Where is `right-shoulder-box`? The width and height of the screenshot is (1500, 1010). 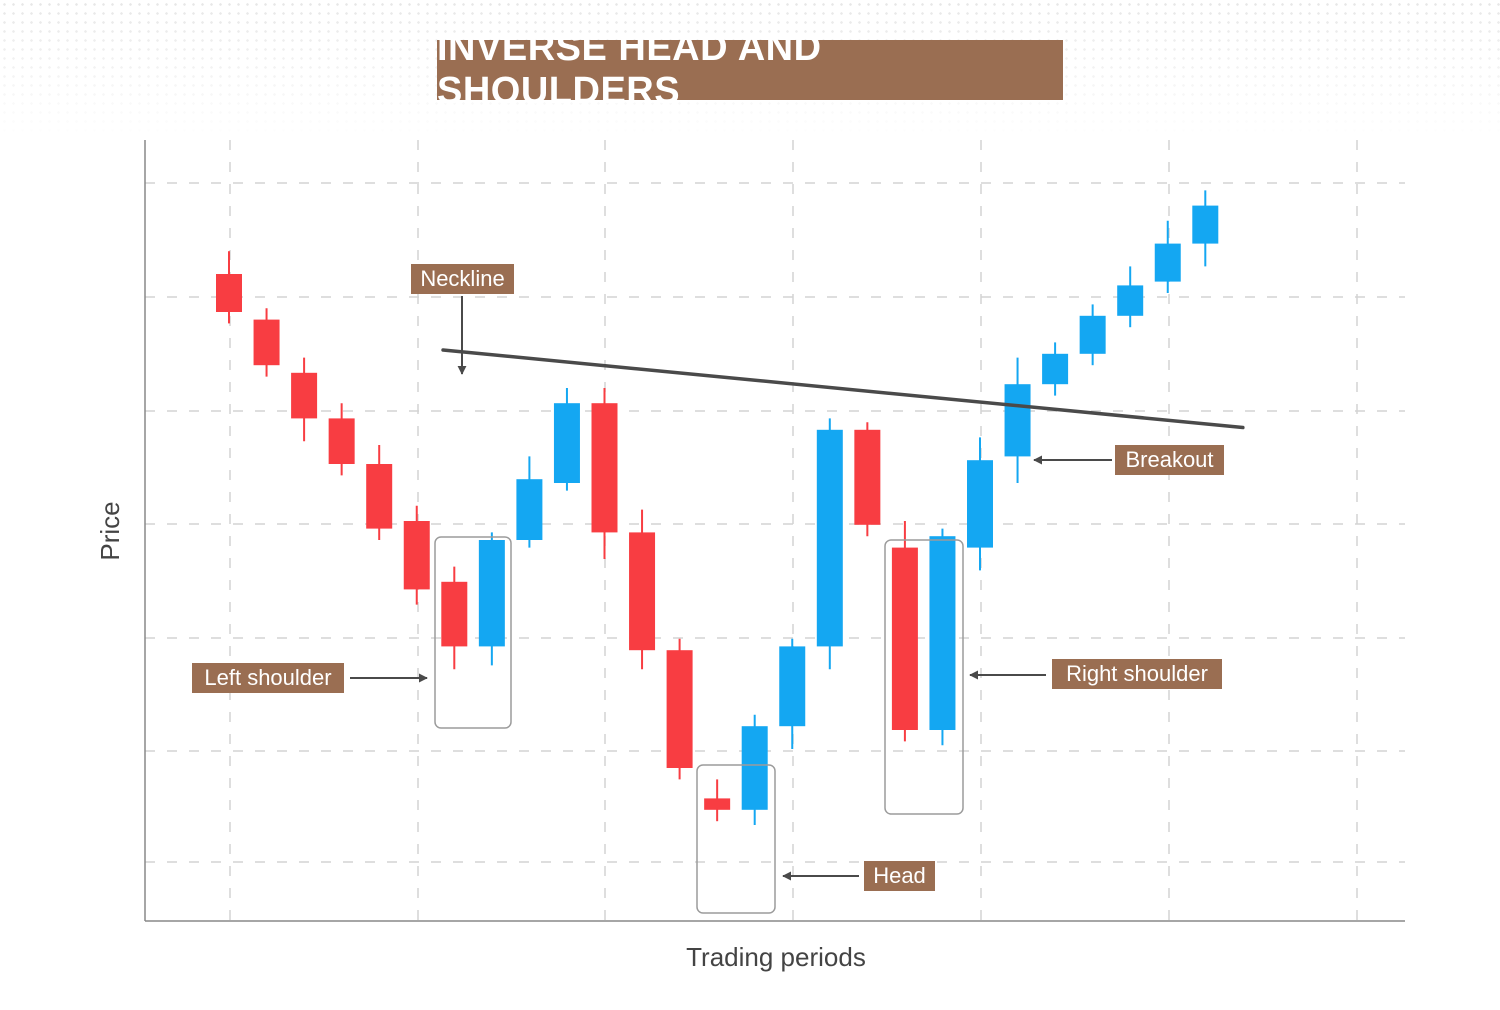
right-shoulder-box is located at coordinates (924, 677).